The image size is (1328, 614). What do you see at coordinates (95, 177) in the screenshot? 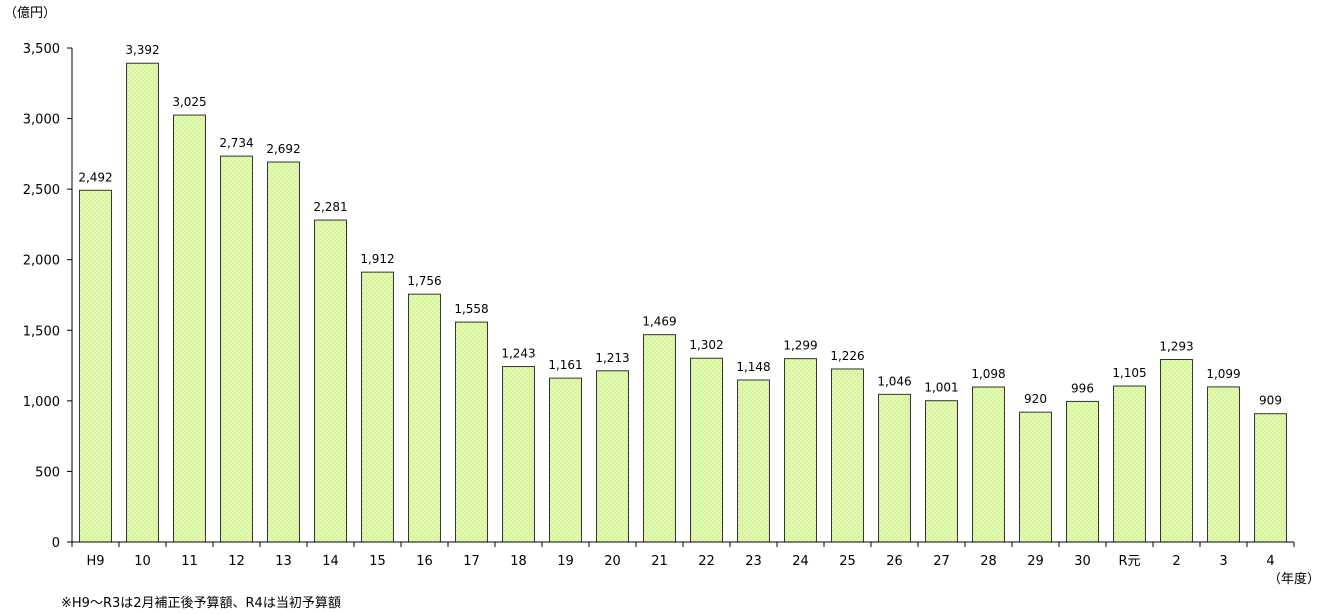
I see `data-label: 2,492` at bounding box center [95, 177].